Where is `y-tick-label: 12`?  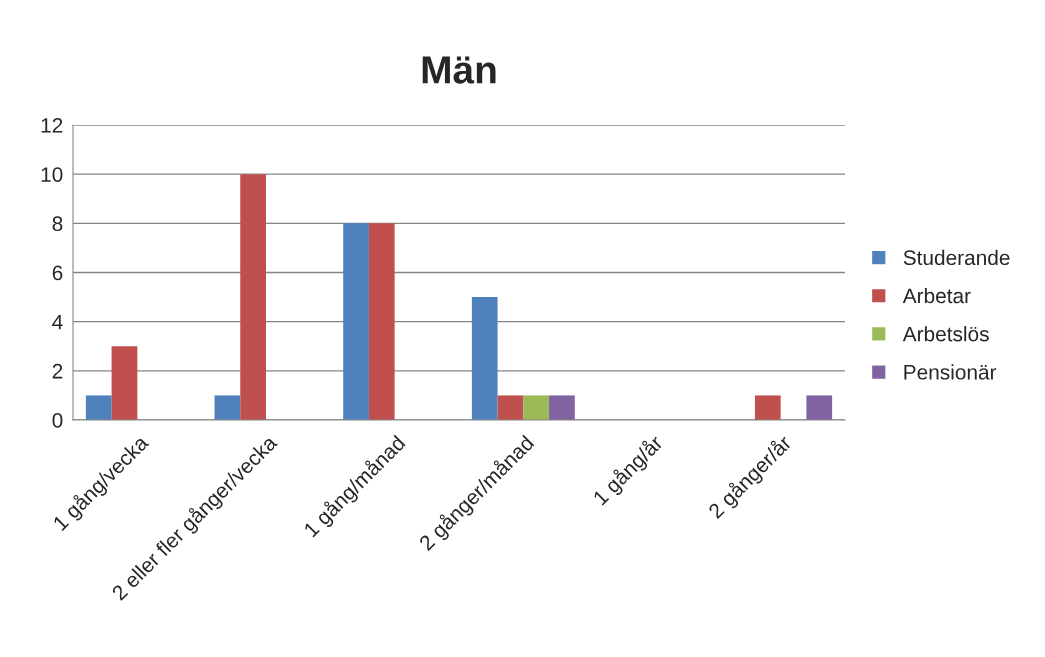 y-tick-label: 12 is located at coordinates (52, 125).